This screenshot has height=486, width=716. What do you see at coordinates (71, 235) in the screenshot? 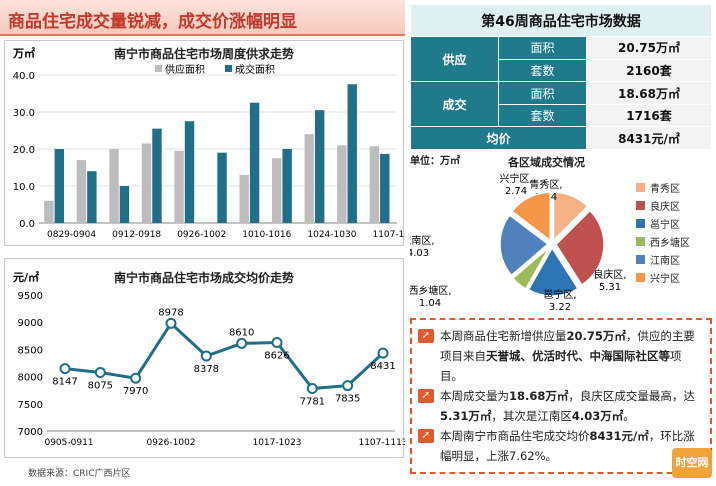
I see `x-tick-label: 0829-0904` at bounding box center [71, 235].